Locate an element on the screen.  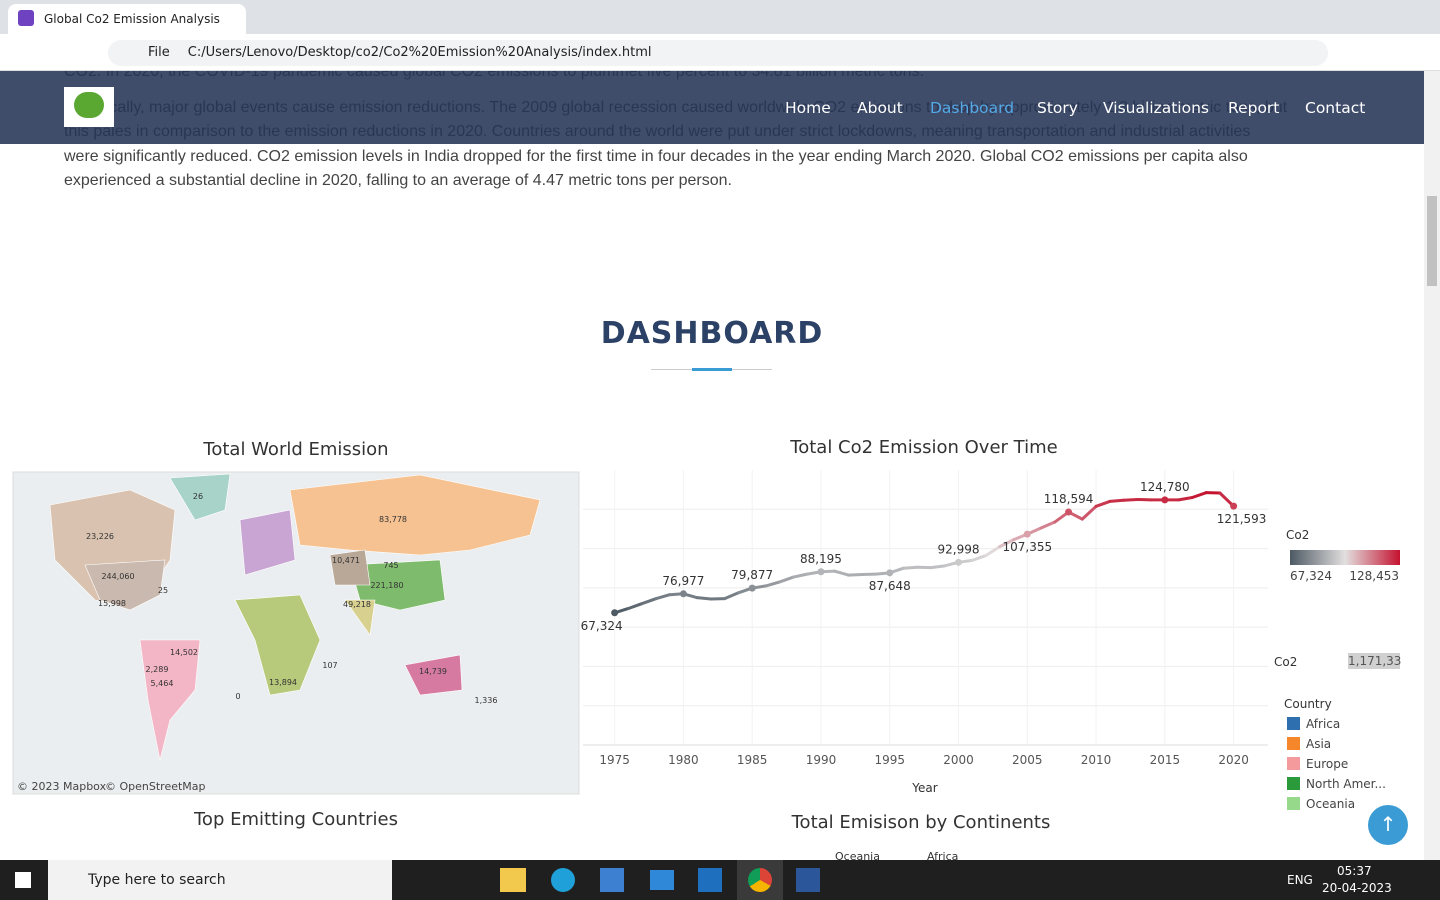
search-box: Type here to search is located at coordinates (220, 880).